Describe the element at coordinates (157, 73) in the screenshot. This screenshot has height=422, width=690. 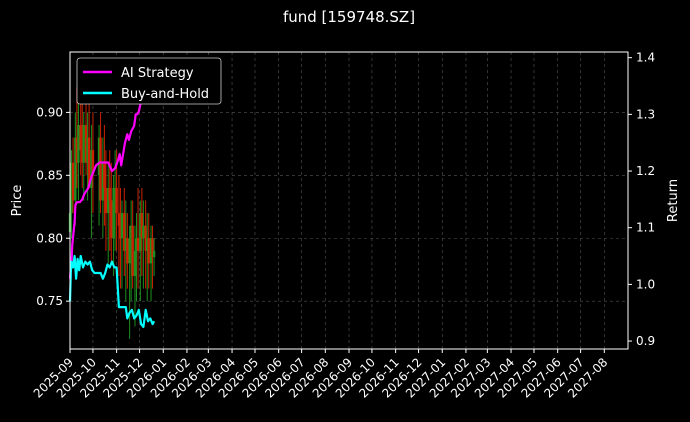
I see `legend-label: AI Strategy` at that location.